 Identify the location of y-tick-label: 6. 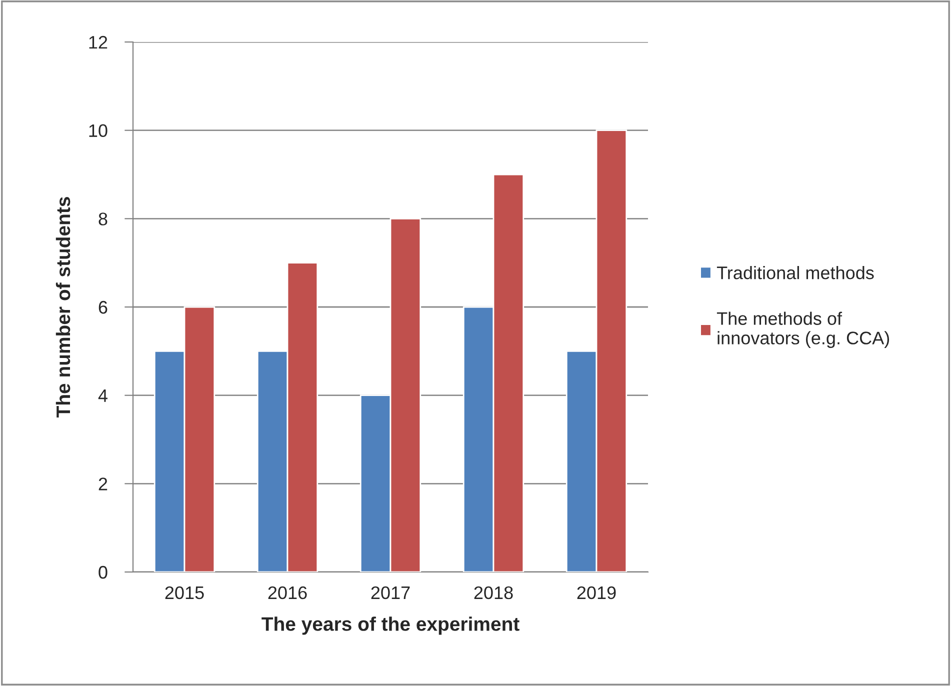
(103, 307).